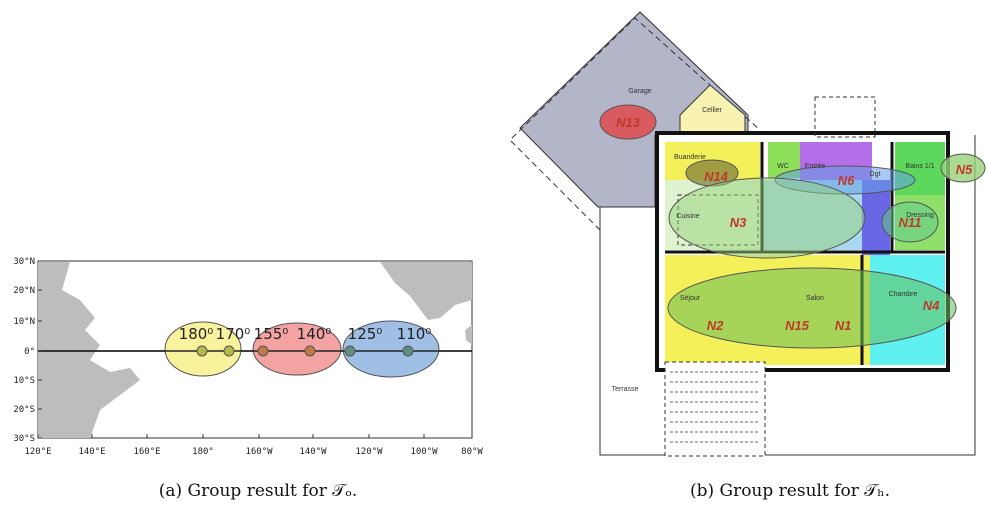 This screenshot has height=513, width=987. I want to click on room-label: Chambre, so click(903, 294).